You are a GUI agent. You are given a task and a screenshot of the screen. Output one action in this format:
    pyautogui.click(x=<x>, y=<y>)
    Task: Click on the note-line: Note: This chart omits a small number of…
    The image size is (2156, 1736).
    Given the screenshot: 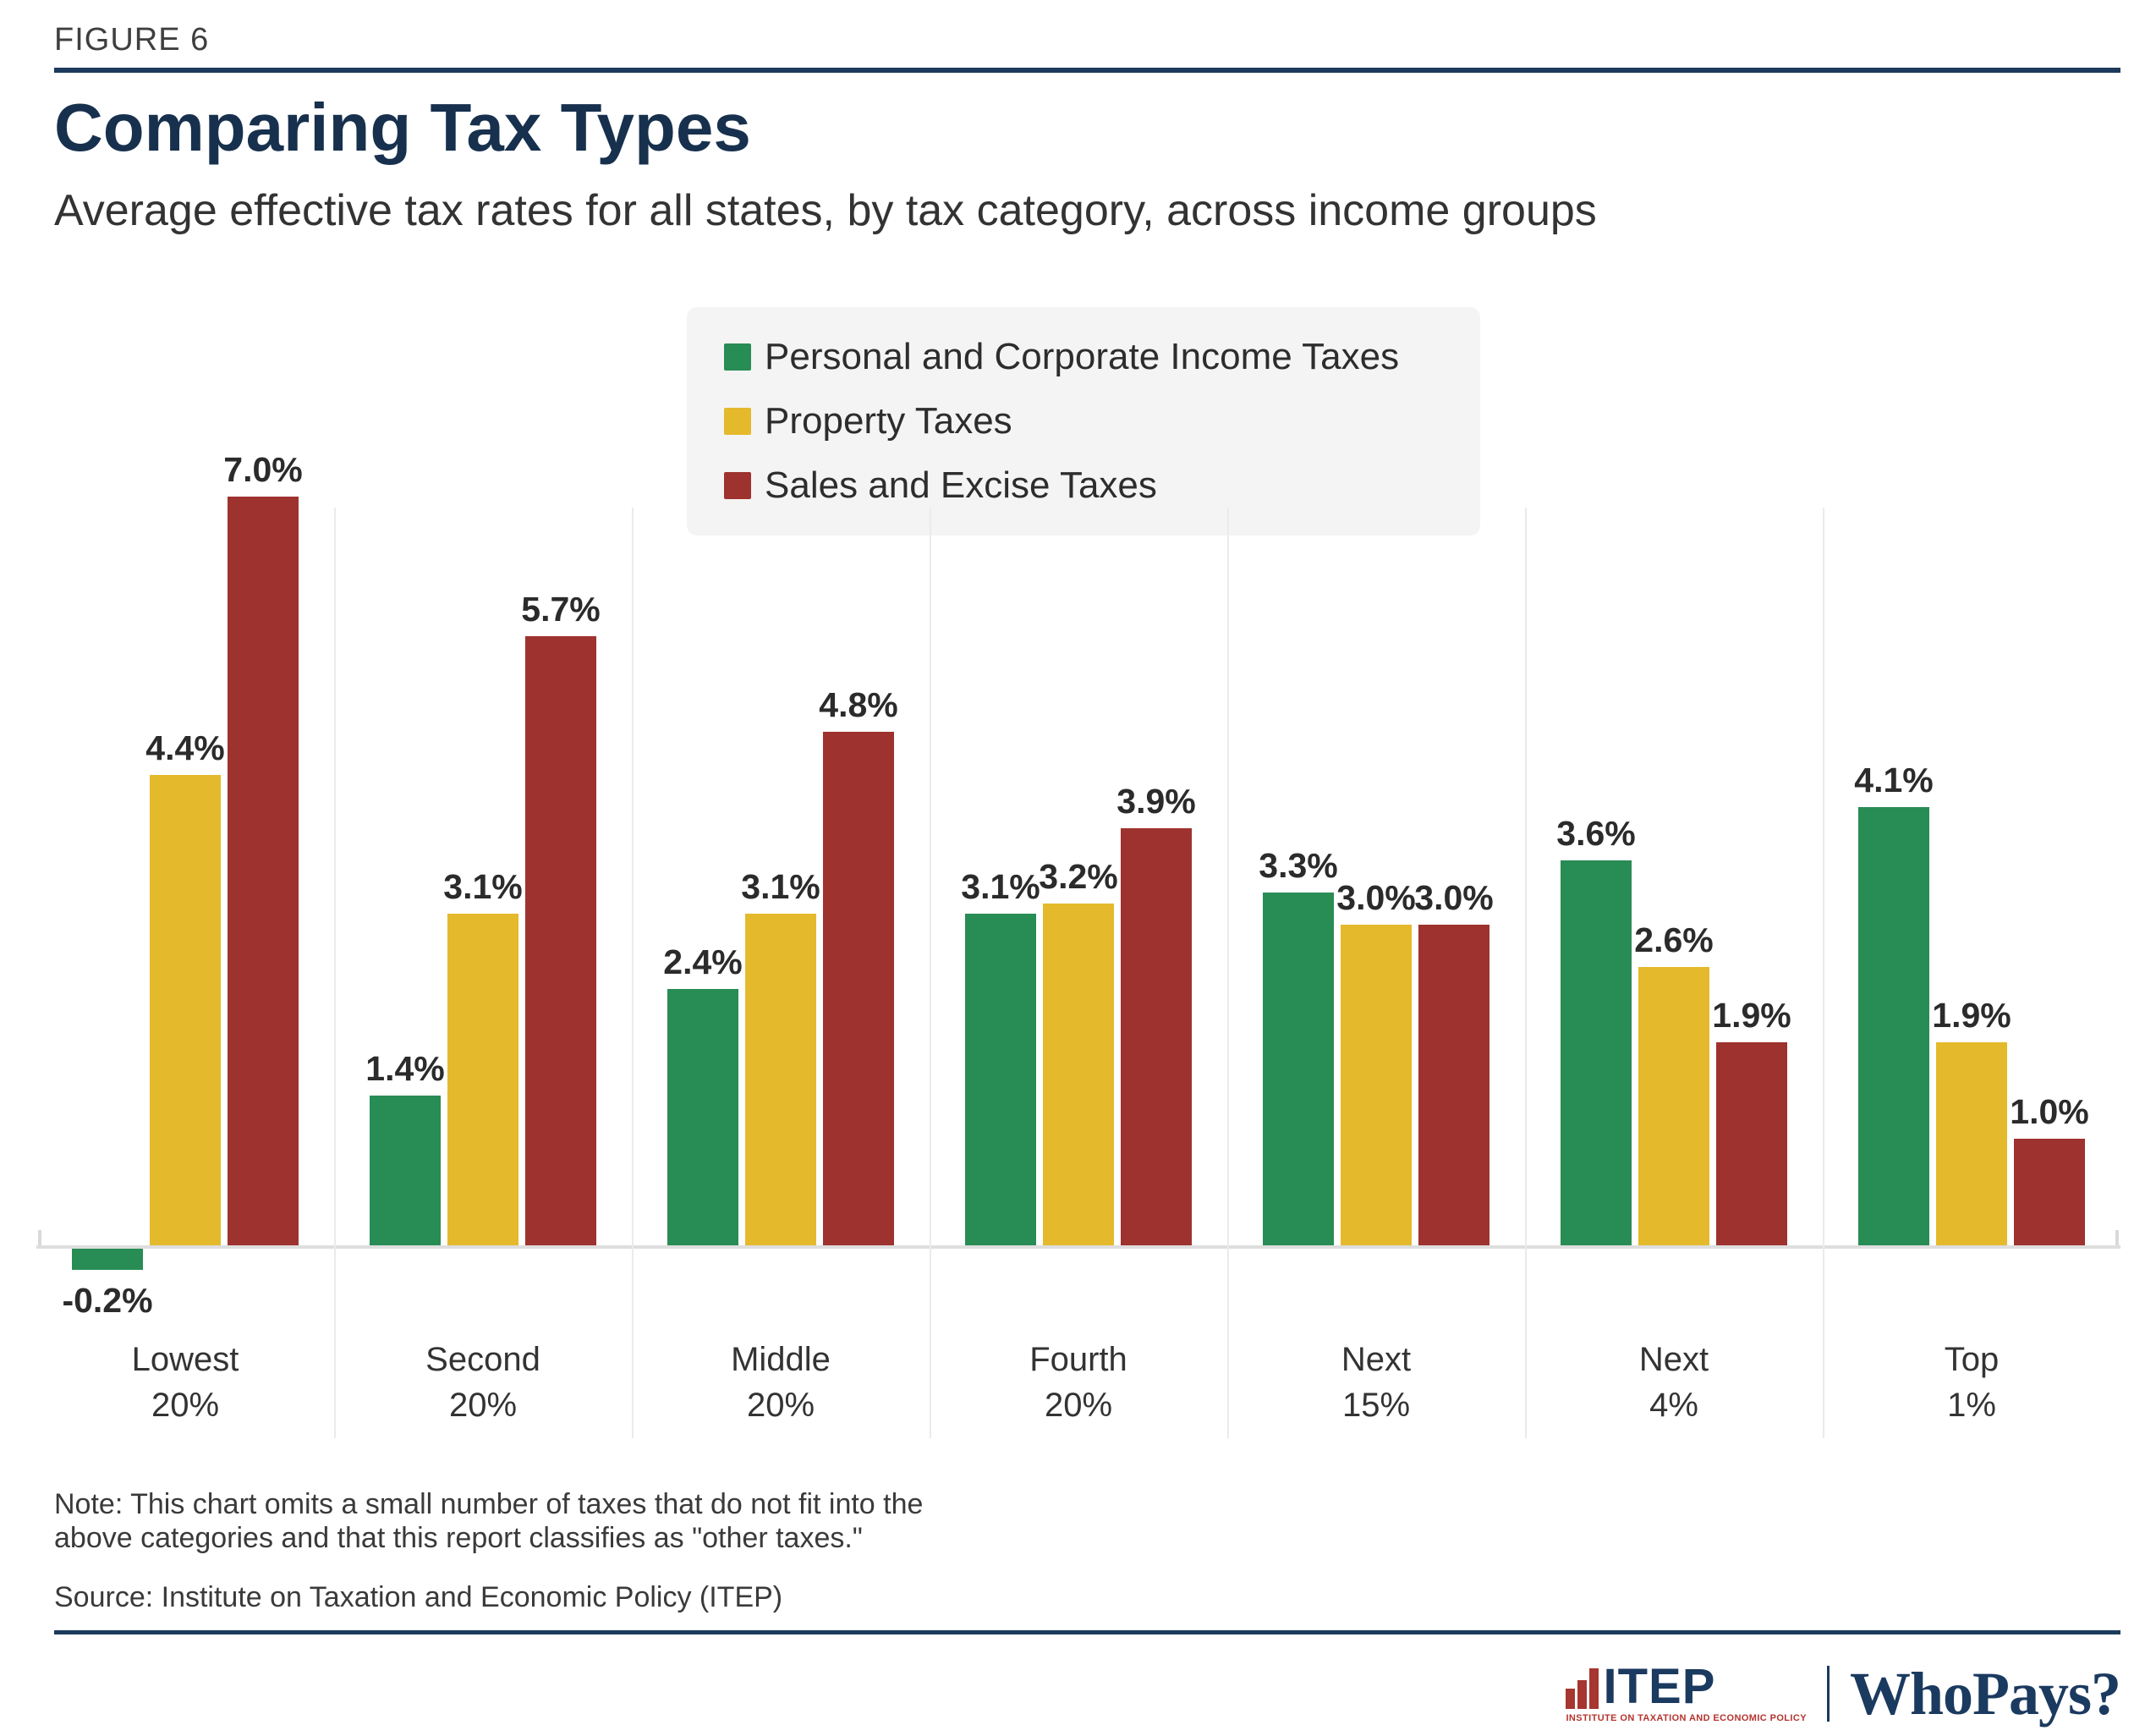 What is the action you would take?
    pyautogui.click(x=489, y=1504)
    